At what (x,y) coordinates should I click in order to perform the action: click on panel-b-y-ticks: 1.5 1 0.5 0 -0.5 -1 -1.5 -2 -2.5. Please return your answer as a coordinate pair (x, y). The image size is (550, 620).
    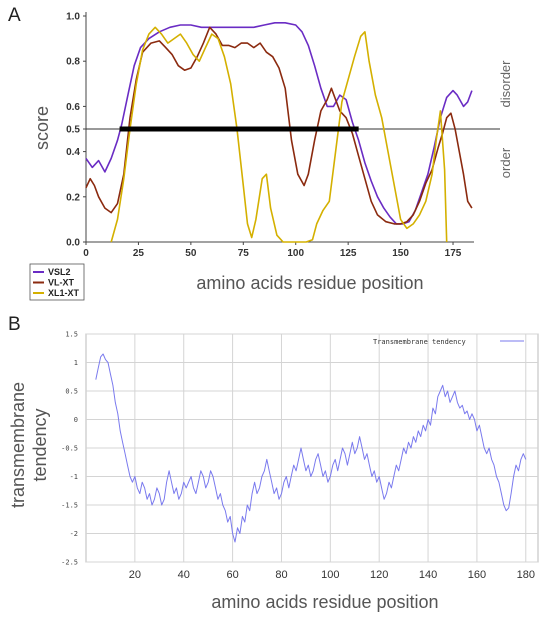
    Looking at the image, I should click on (69, 449).